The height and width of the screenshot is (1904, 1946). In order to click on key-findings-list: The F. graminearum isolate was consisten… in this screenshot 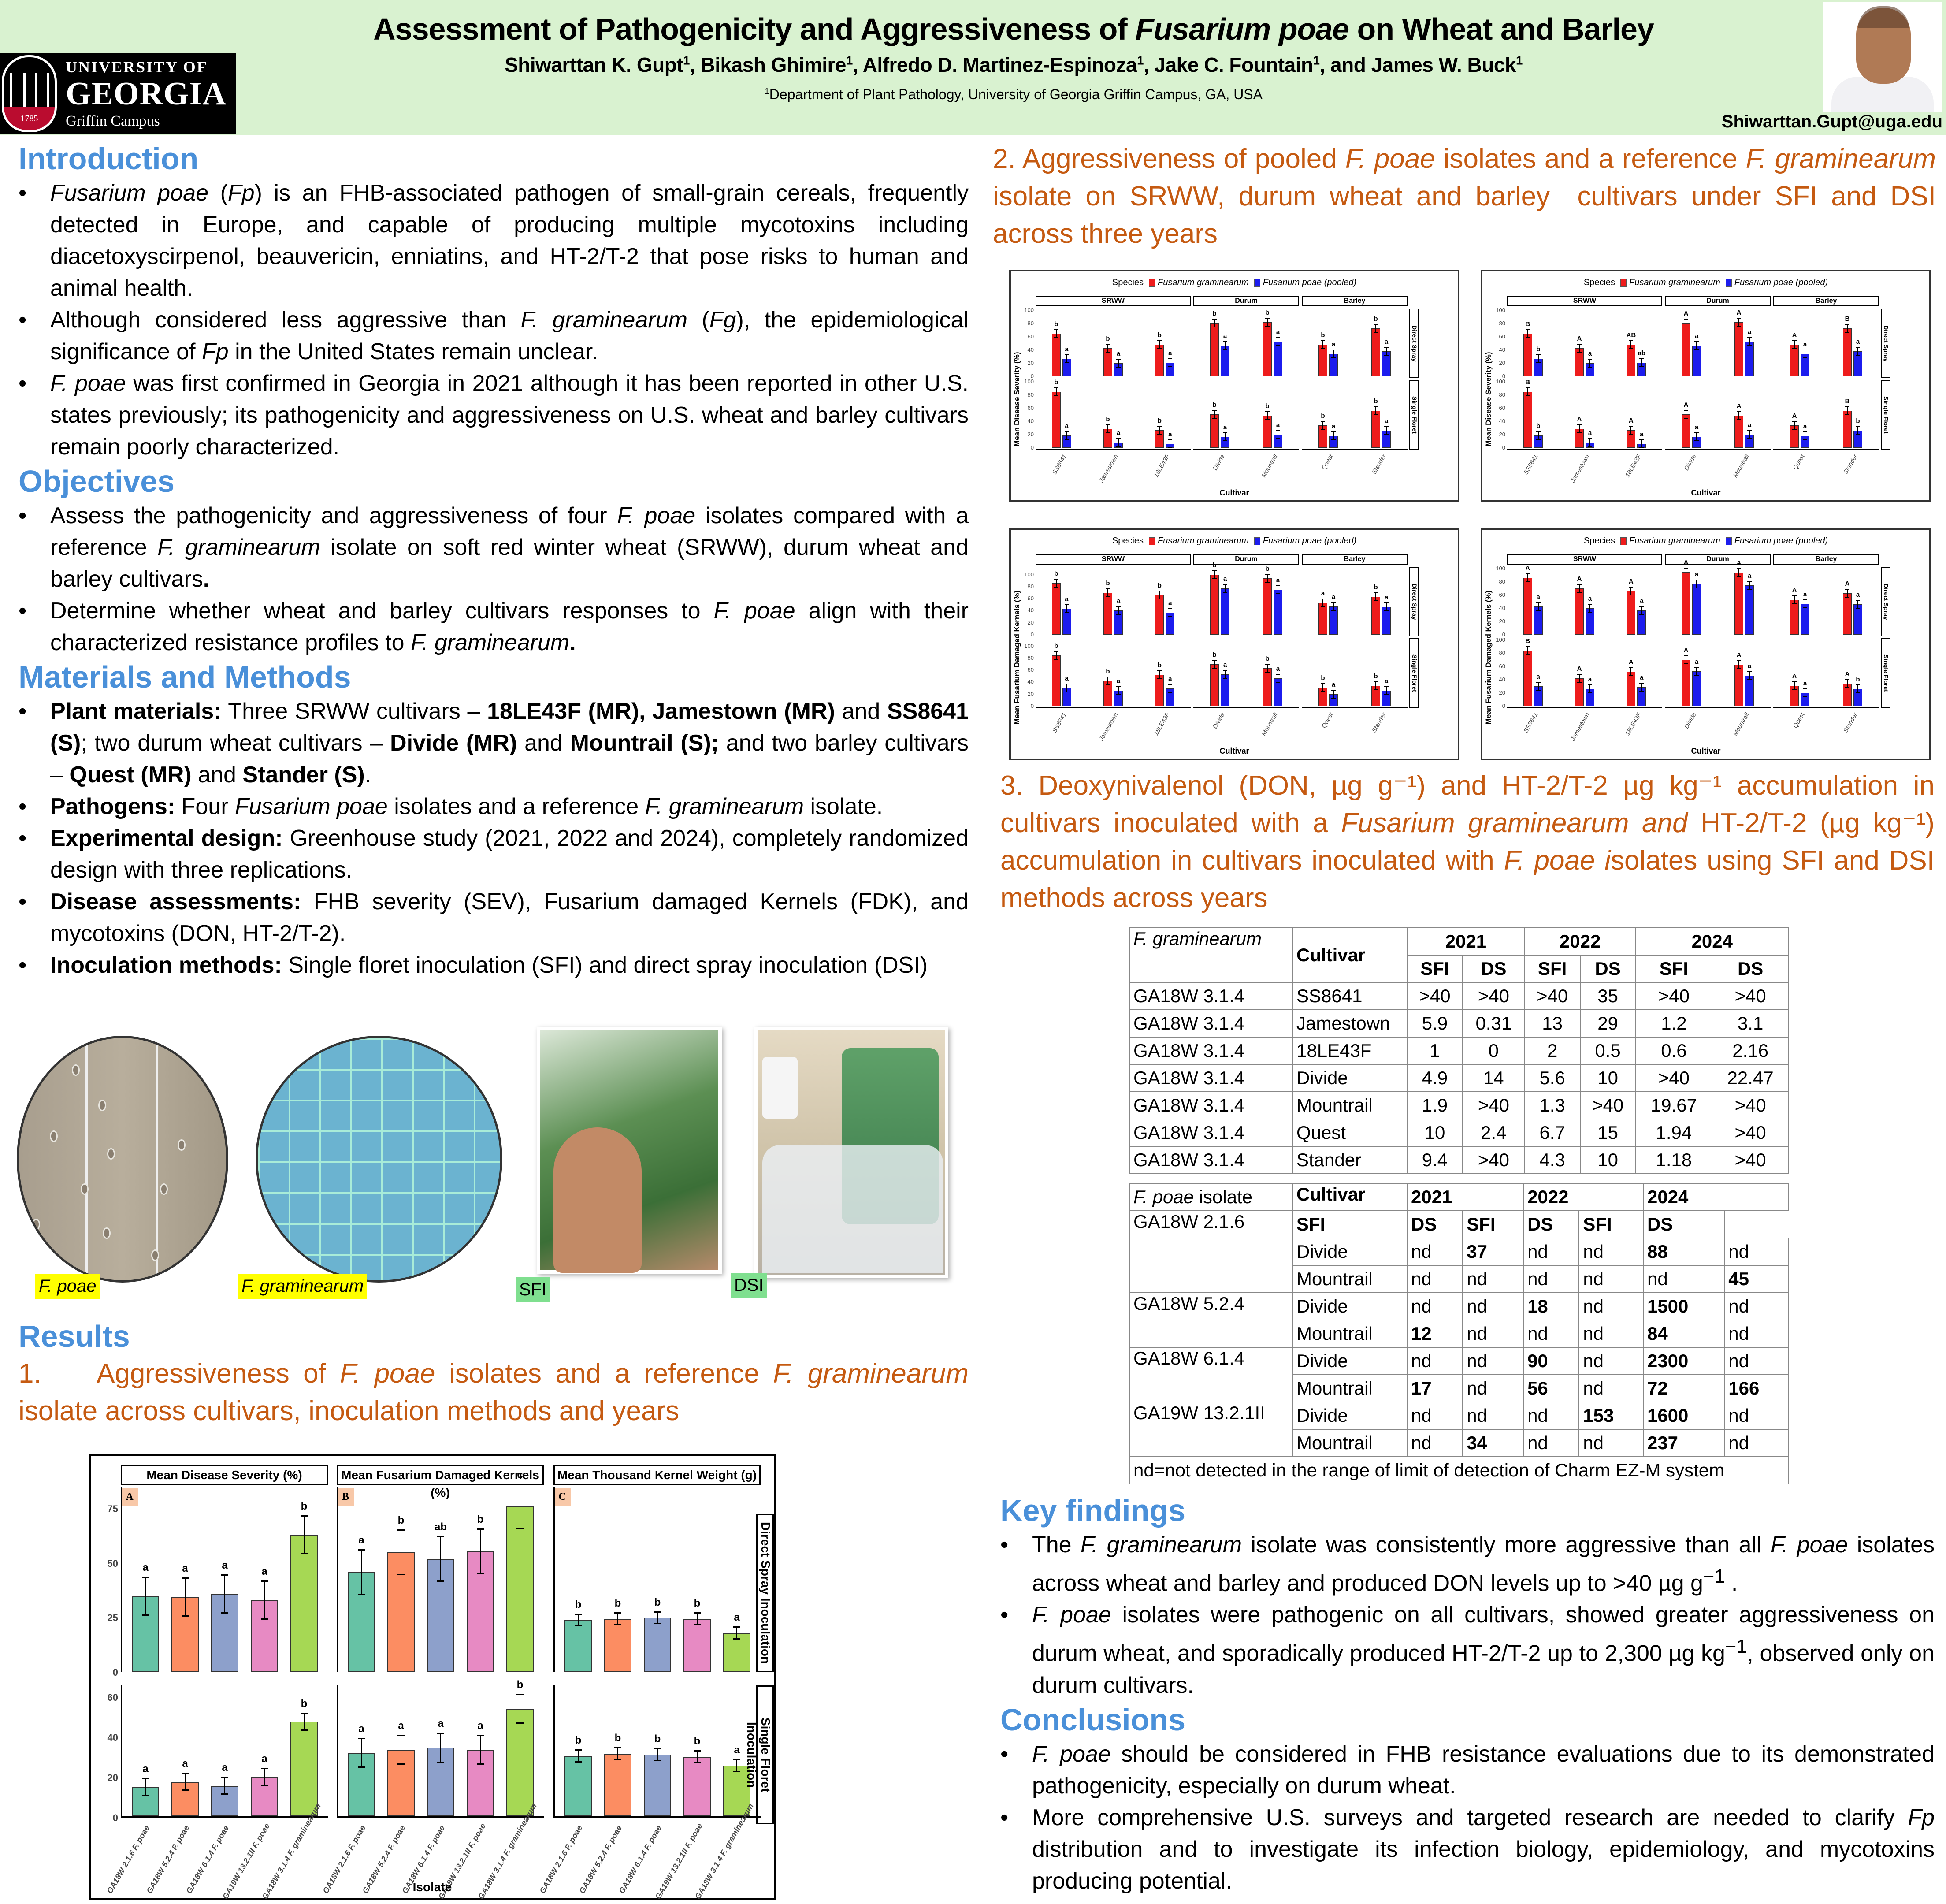, I will do `click(1467, 1615)`.